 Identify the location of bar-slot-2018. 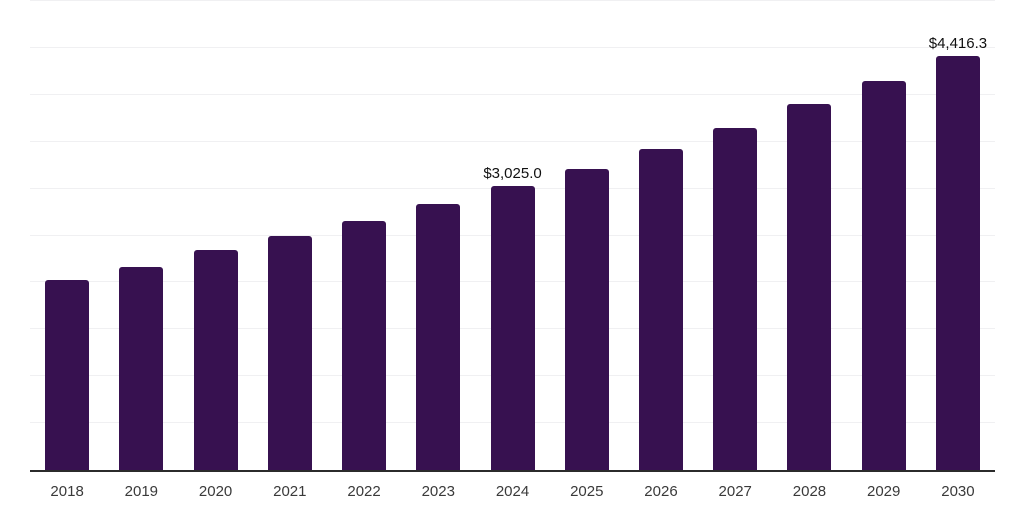
(67, 235).